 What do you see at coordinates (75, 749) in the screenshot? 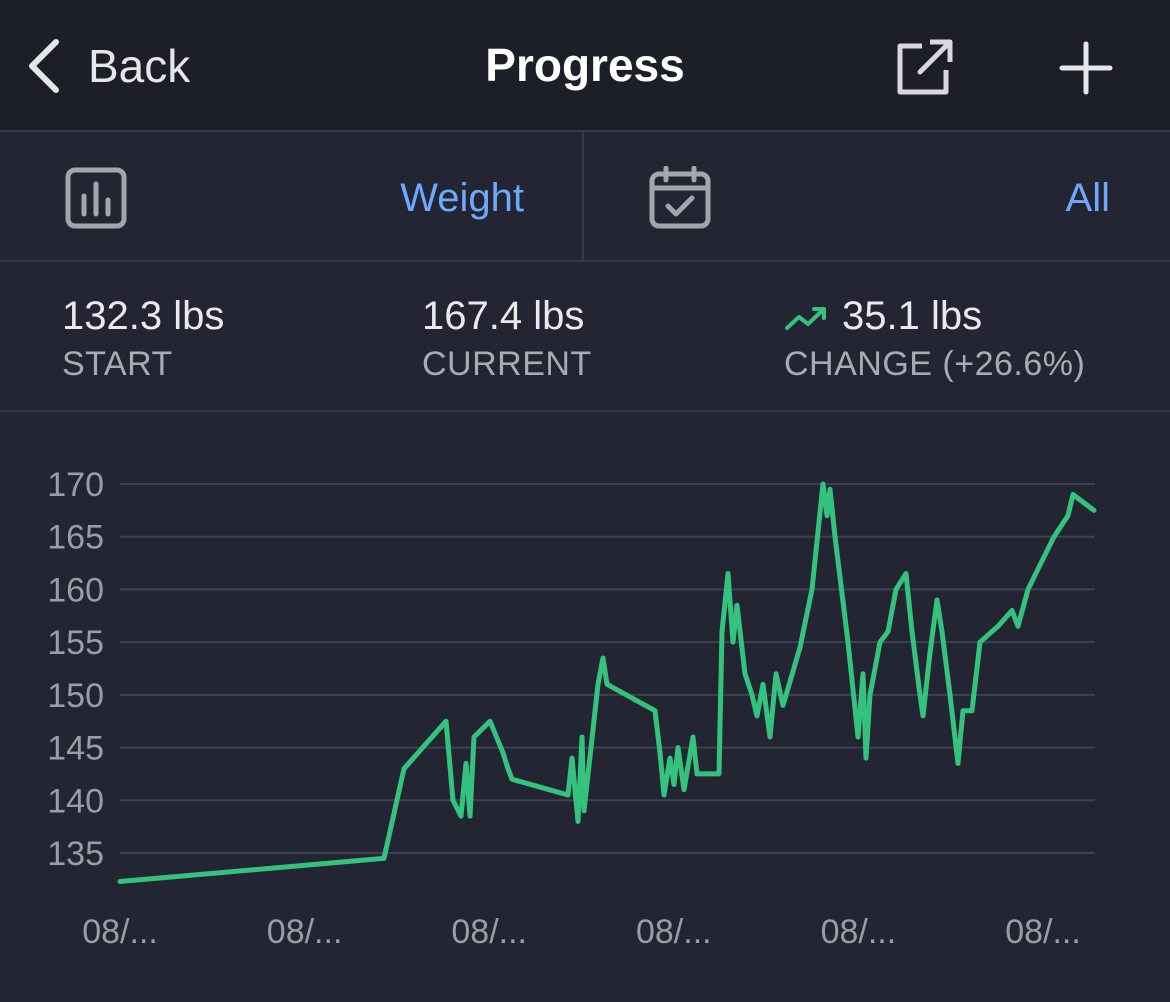
I see `y-tick-label: 145` at bounding box center [75, 749].